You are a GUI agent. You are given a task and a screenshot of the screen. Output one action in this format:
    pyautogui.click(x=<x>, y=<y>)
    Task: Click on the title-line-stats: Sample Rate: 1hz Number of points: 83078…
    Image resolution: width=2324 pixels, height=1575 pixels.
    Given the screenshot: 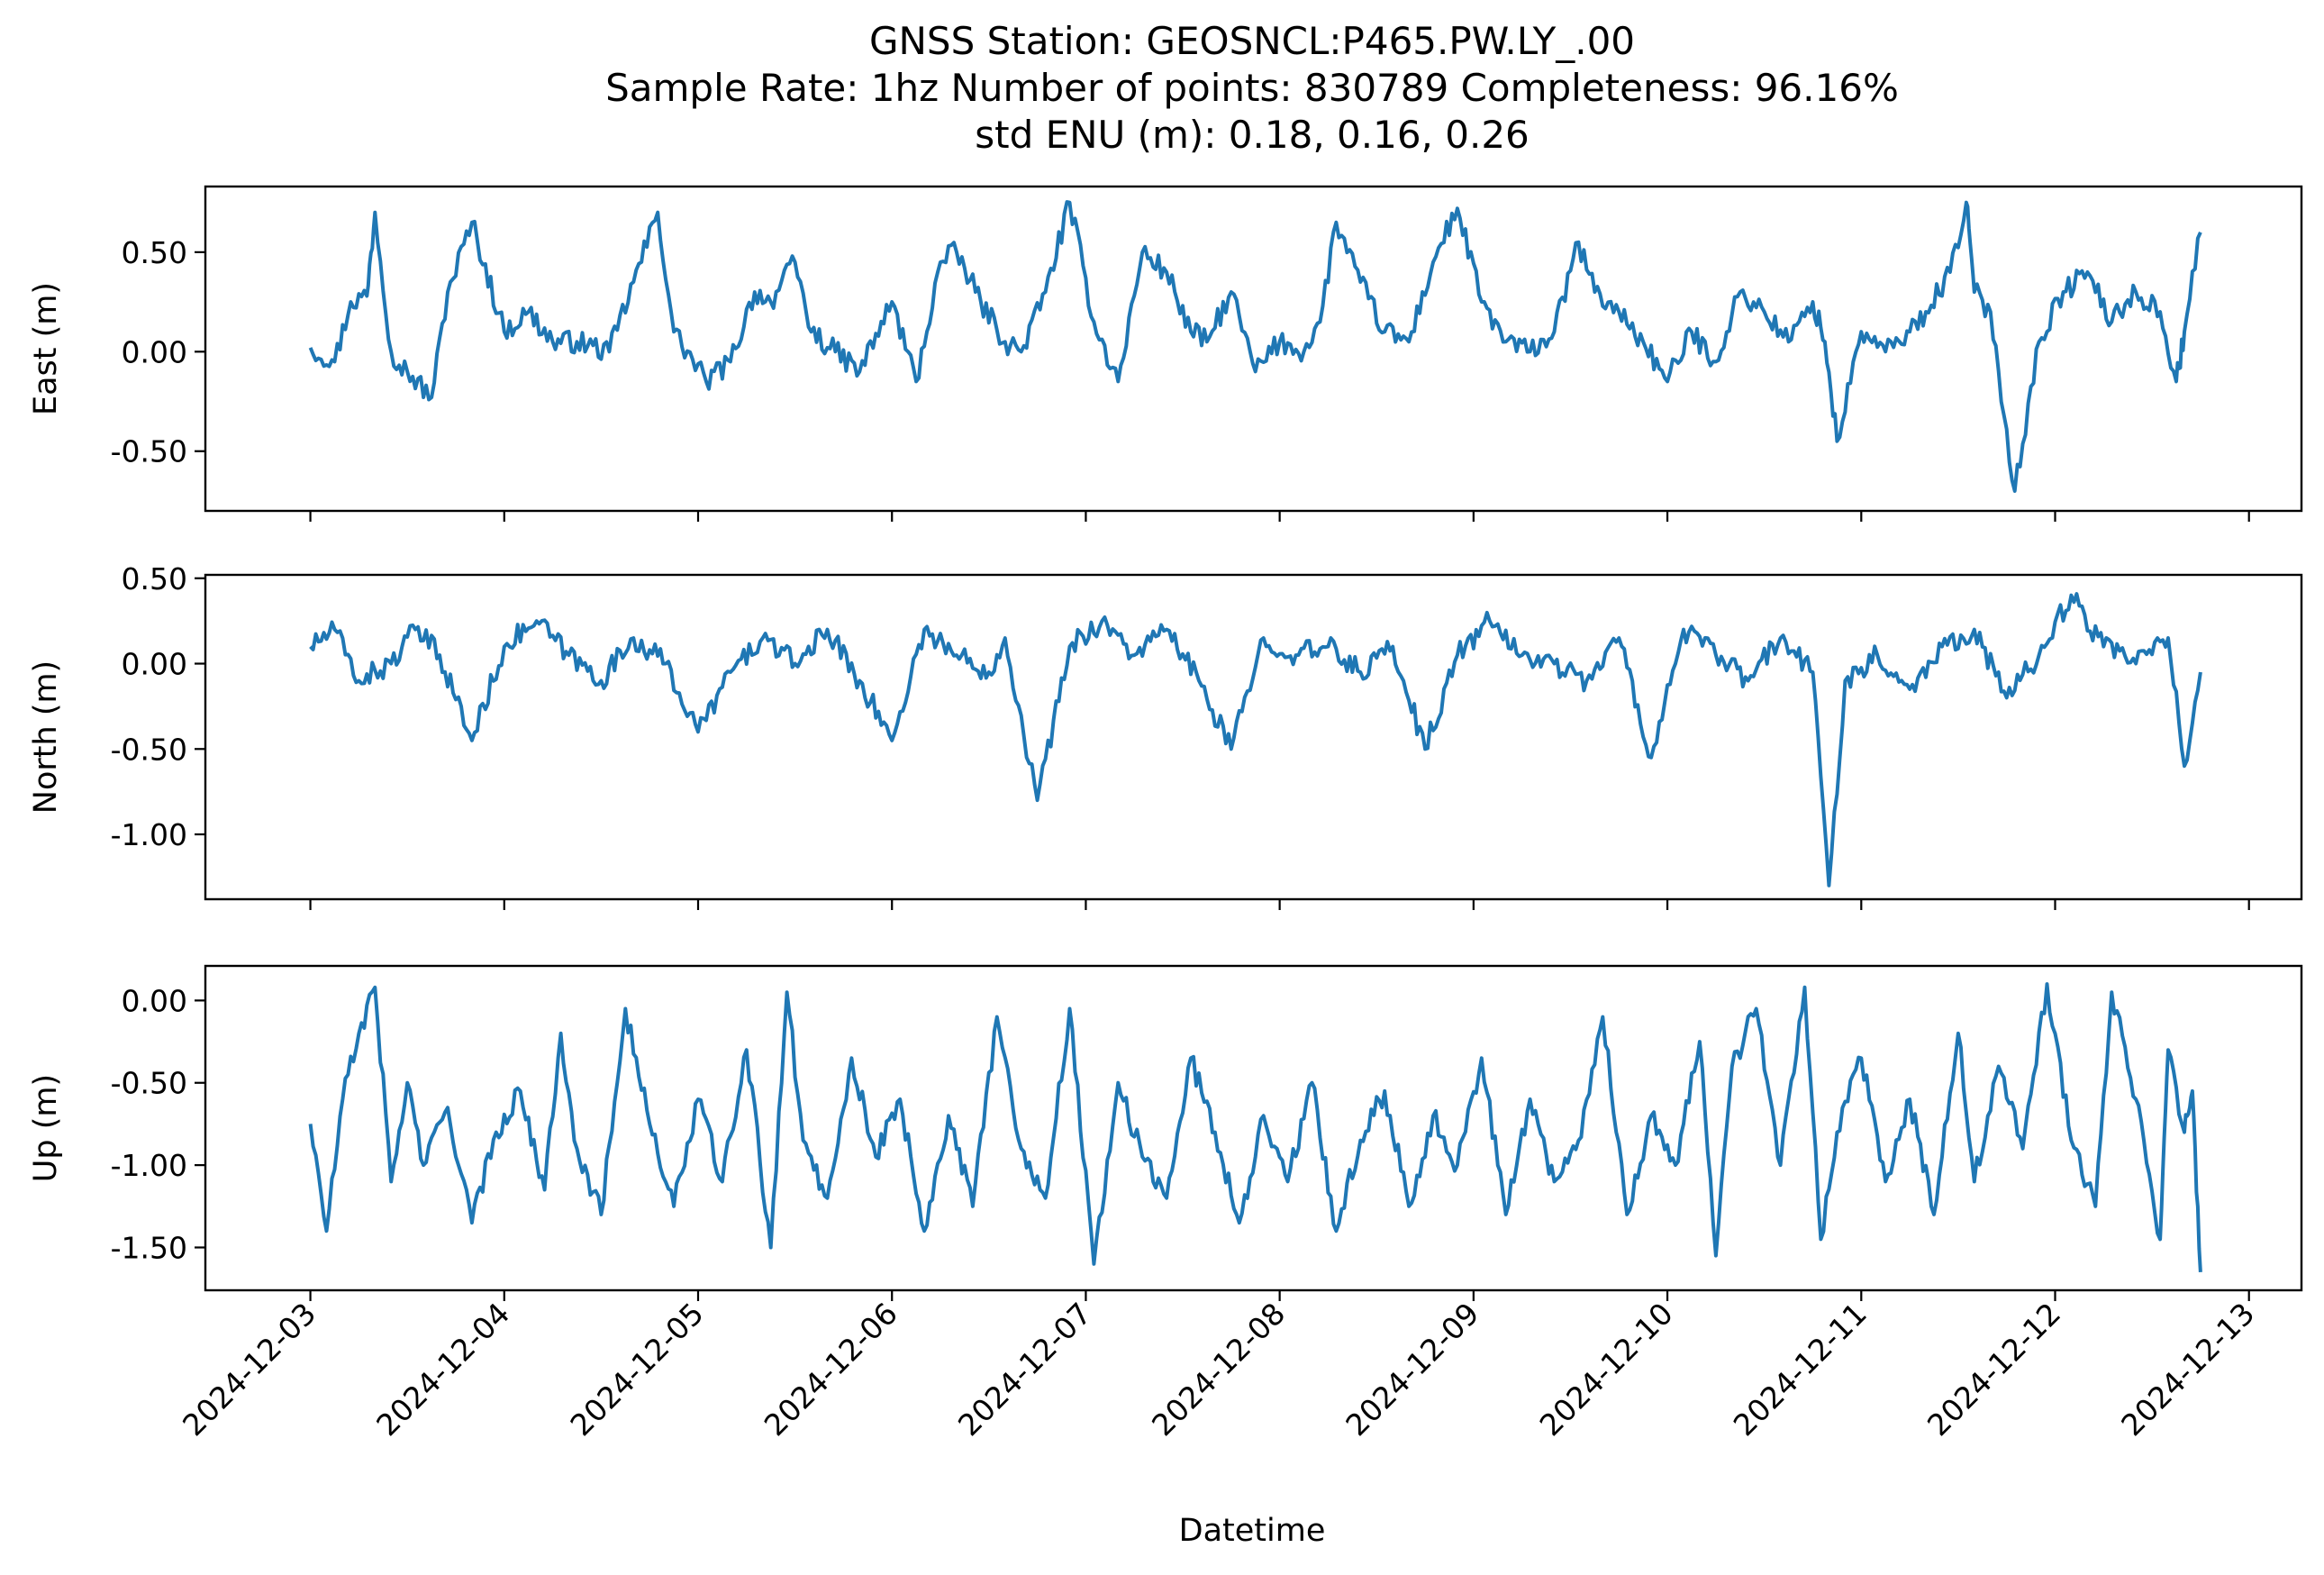 What is the action you would take?
    pyautogui.click(x=1252, y=88)
    